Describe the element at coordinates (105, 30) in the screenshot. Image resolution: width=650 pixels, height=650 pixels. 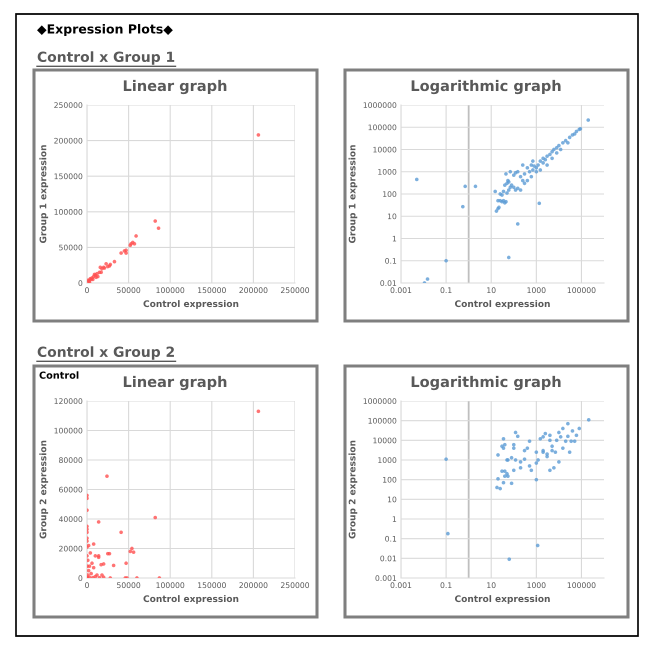
I see `text: ◆Expression Plots◆` at that location.